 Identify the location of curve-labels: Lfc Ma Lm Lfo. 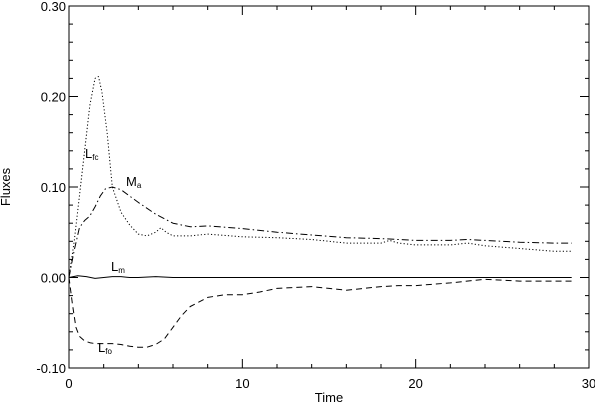
(113, 251).